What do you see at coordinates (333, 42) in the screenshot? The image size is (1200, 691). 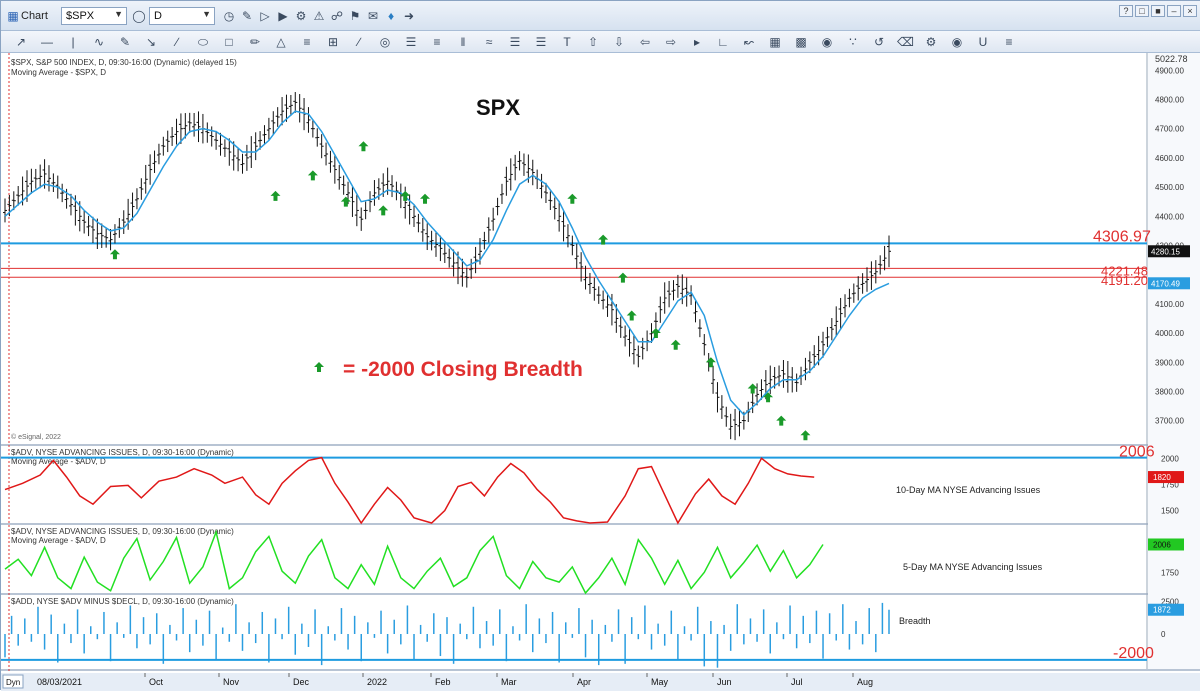 I see `tool-grid-icon: ⊞` at bounding box center [333, 42].